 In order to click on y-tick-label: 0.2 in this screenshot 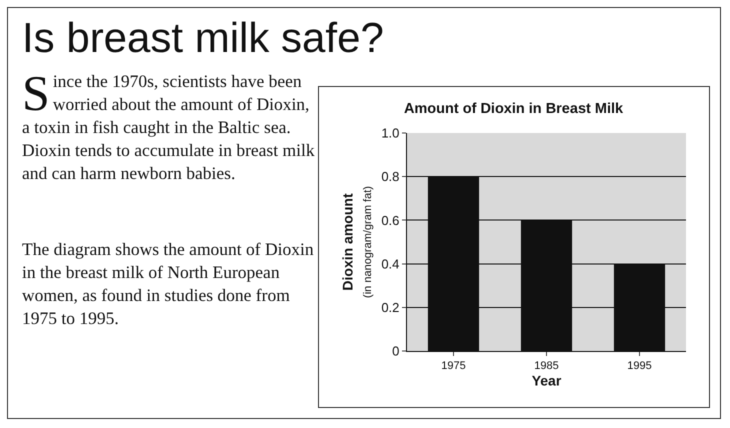, I will do `click(390, 307)`.